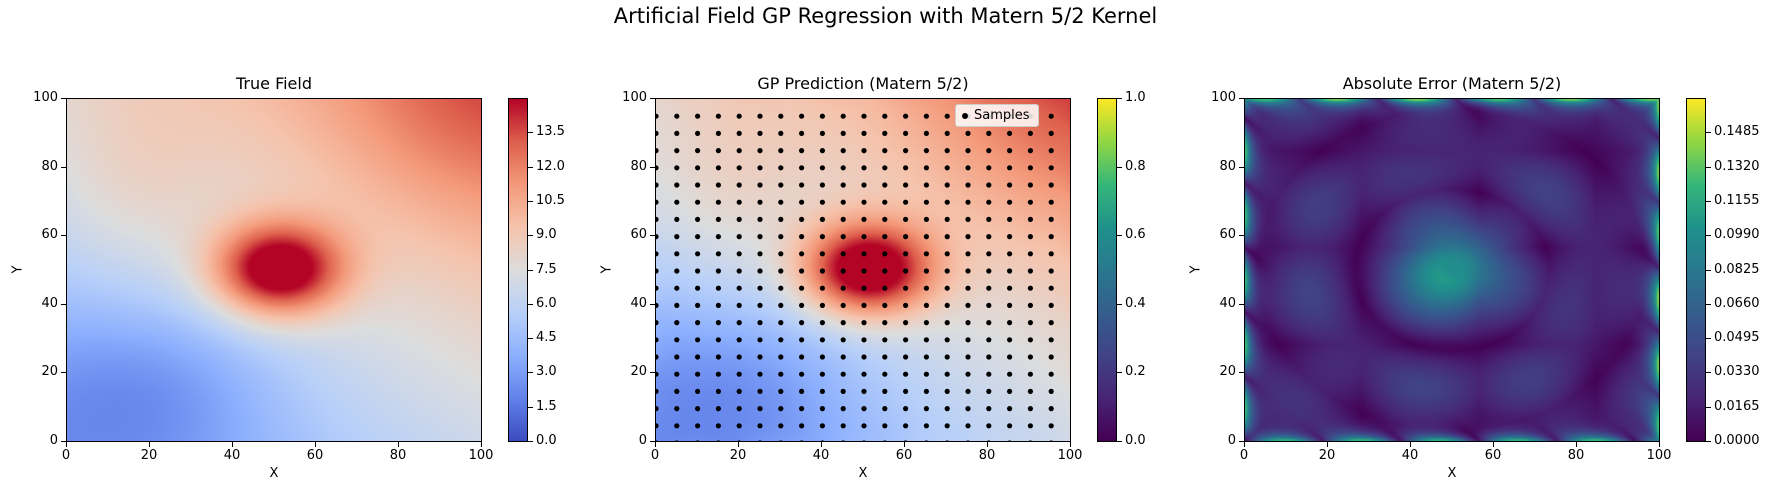 This screenshot has width=1771, height=495. What do you see at coordinates (1107, 270) in the screenshot?
I see `gp-prediction-colorbar` at bounding box center [1107, 270].